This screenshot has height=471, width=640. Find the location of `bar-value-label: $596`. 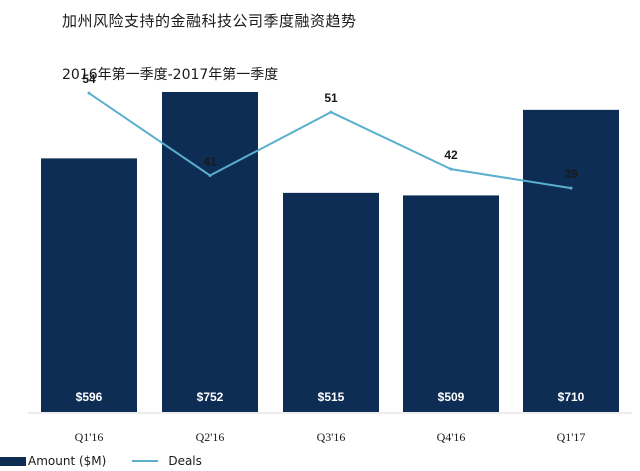

bar-value-label: $596 is located at coordinates (89, 397).